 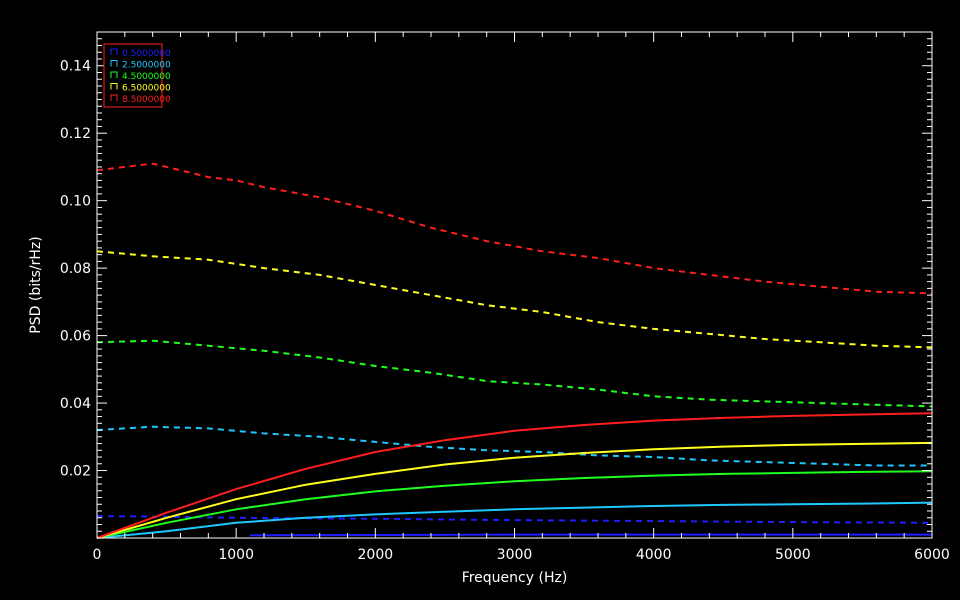 What do you see at coordinates (75, 134) in the screenshot?
I see `y-tick-label: 0.12` at bounding box center [75, 134].